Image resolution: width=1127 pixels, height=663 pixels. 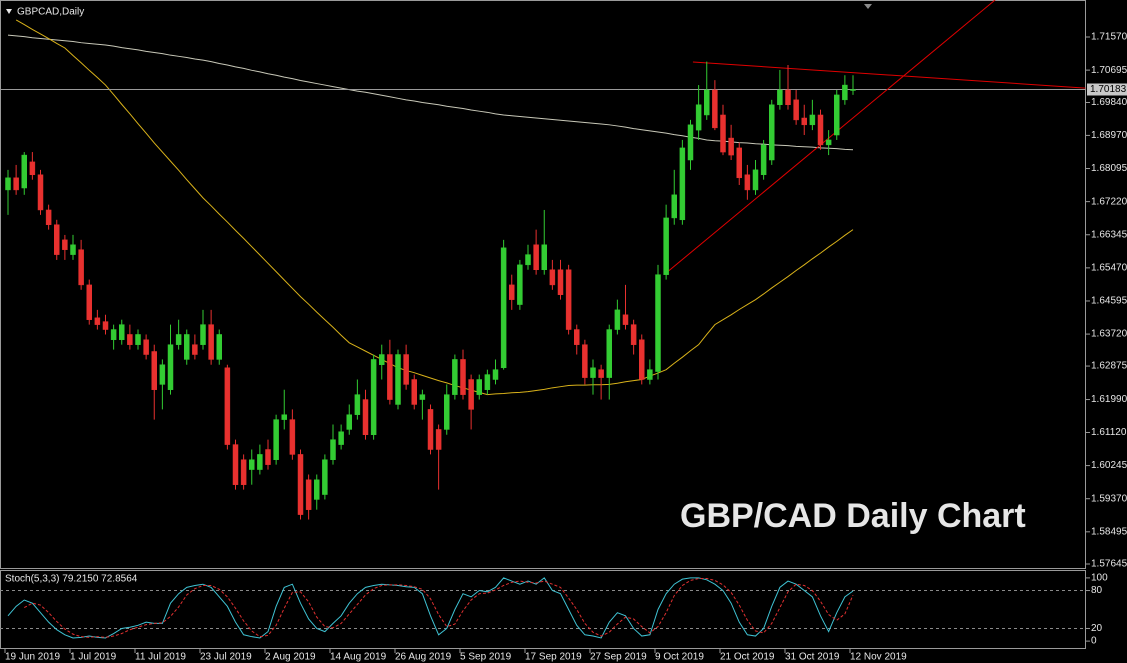 I want to click on stoch-y-tick-label: 0, so click(x=1094, y=641).